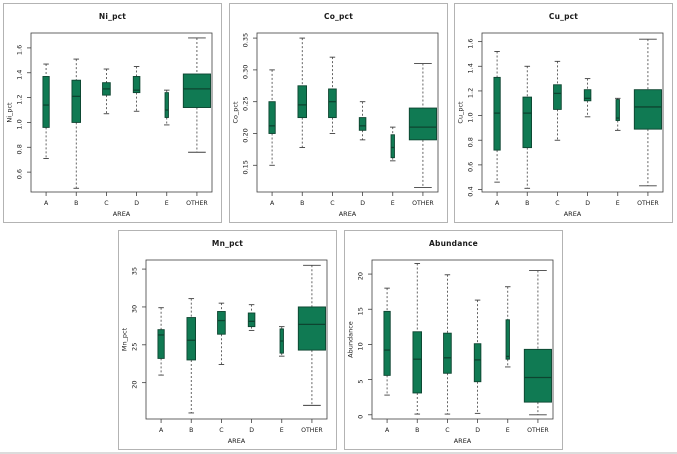  Describe the element at coordinates (471, 117) in the screenshot. I see `y-tick-label: 1.0` at that location.